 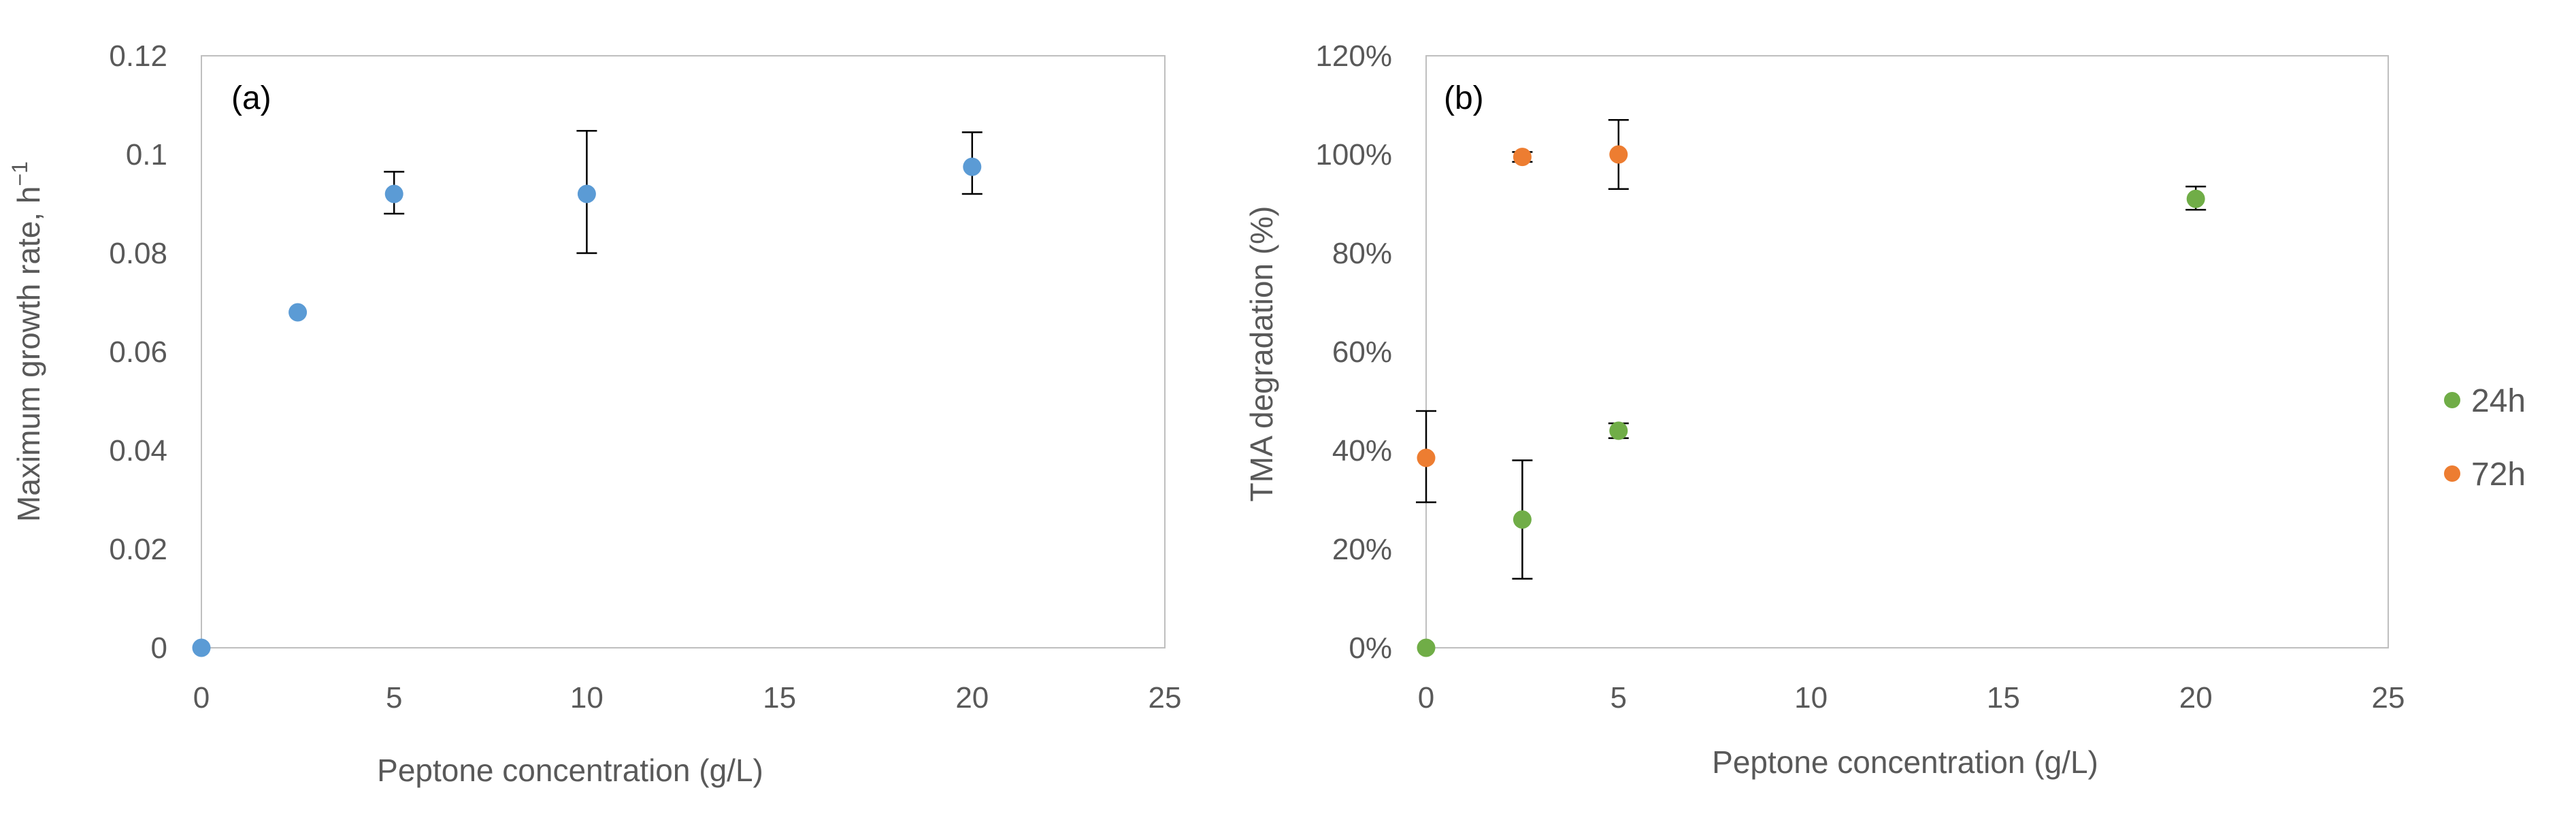 What do you see at coordinates (587, 697) in the screenshot?
I see `panel-a-x-tick-label: 10` at bounding box center [587, 697].